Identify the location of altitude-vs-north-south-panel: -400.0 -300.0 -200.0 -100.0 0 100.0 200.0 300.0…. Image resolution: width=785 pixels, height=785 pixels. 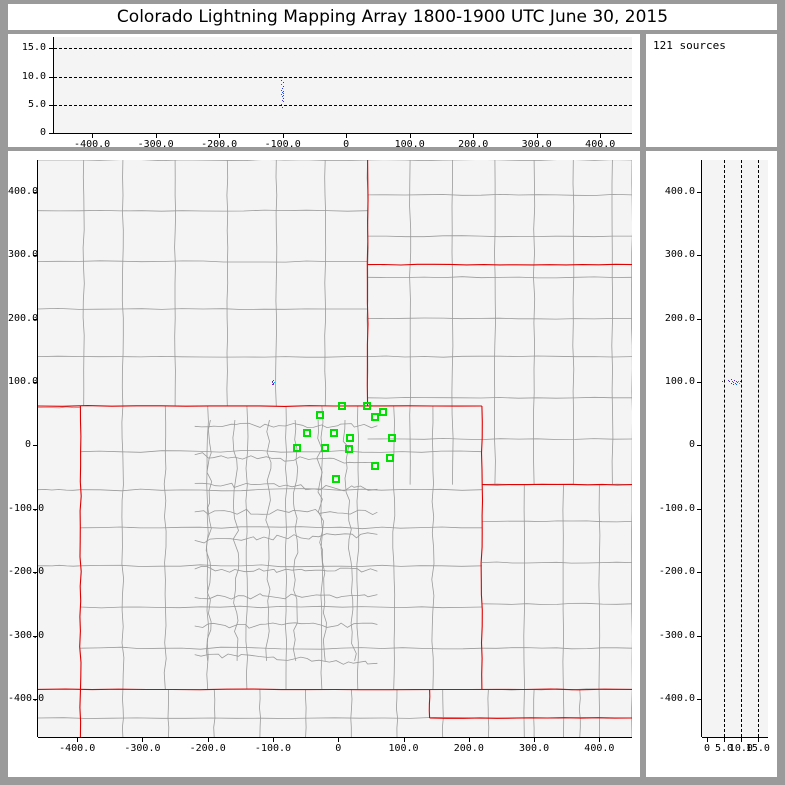
(711, 464).